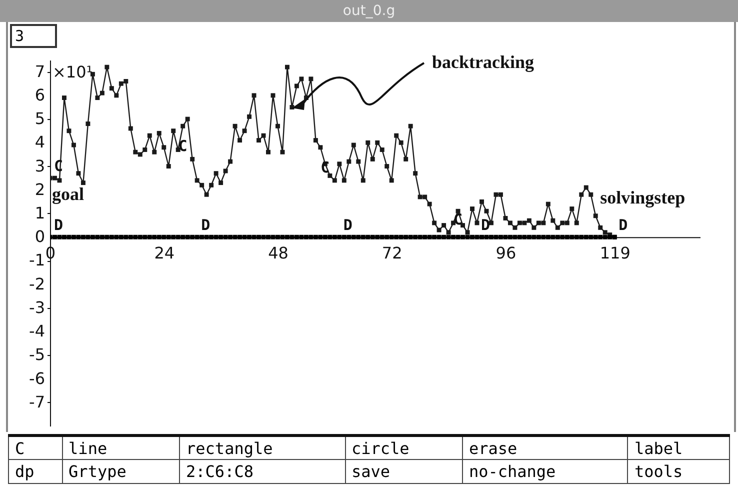  I want to click on y-tick-label: 2, so click(39, 189).